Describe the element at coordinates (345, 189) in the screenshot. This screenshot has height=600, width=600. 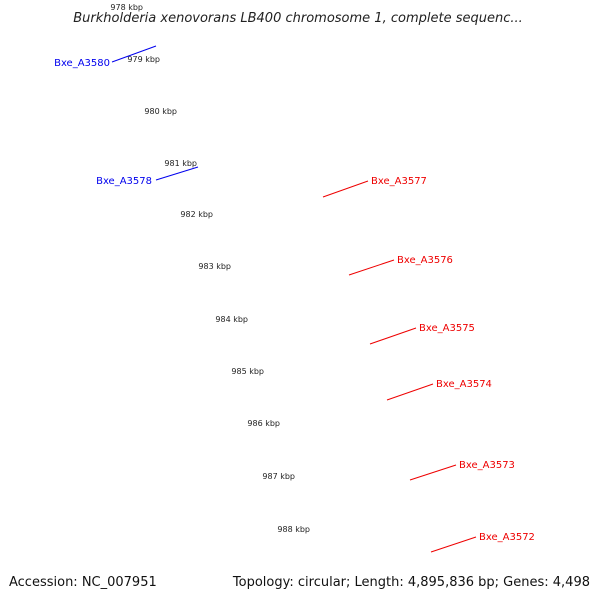
I see `leader-line-bxe-a3577` at that location.